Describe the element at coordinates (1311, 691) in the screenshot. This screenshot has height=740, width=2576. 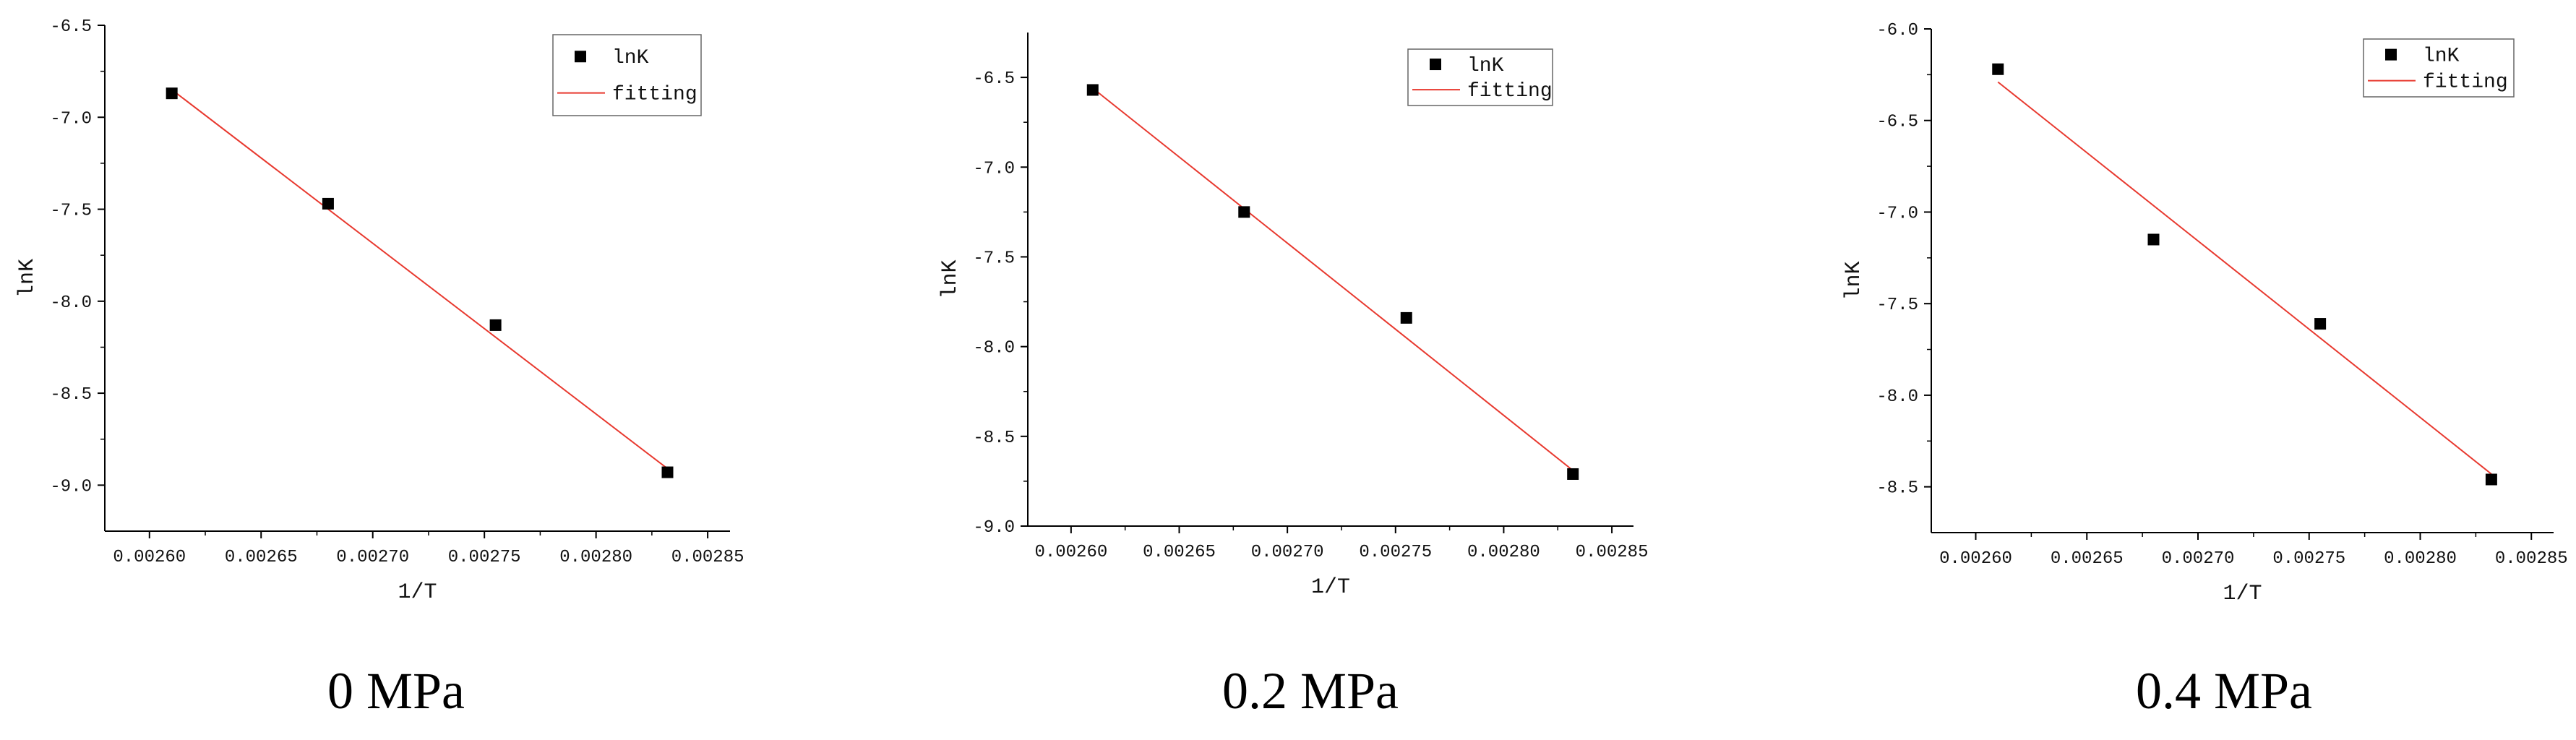
I see `panel-caption: 0.2 MPa` at that location.